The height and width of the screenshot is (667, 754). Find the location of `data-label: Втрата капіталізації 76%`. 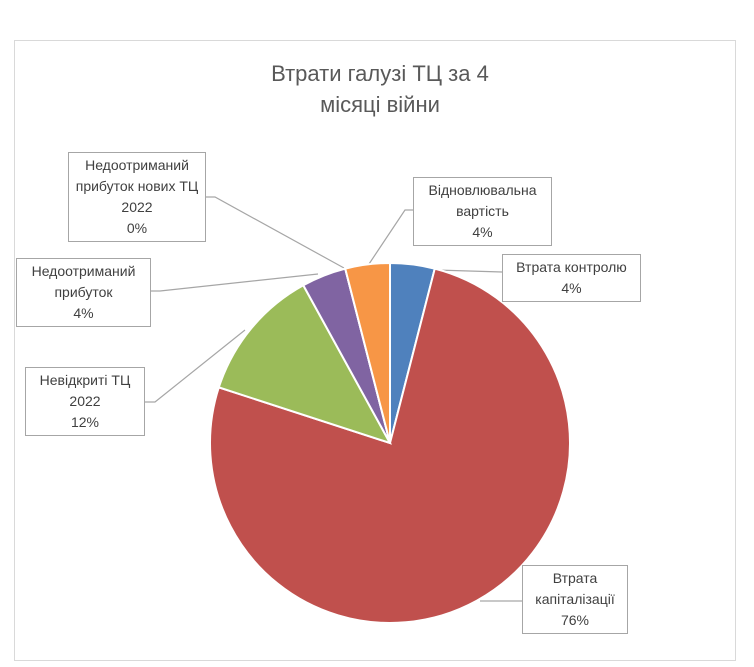

data-label: Втрата капіталізації 76% is located at coordinates (575, 599).